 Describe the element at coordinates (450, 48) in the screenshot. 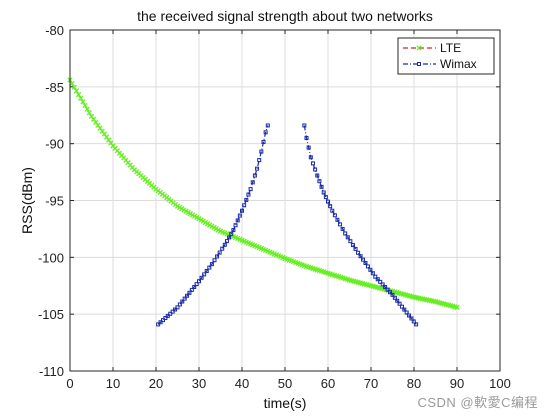

I see `legend-label-lte: LTE` at that location.